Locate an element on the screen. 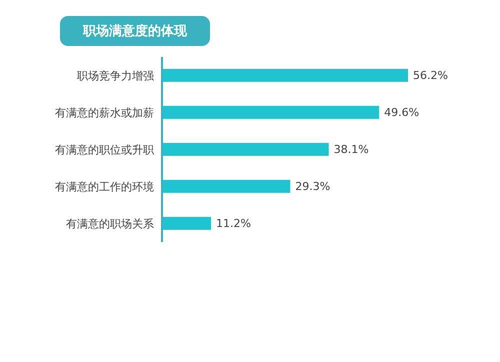  data-label: 29.3% is located at coordinates (312, 187).